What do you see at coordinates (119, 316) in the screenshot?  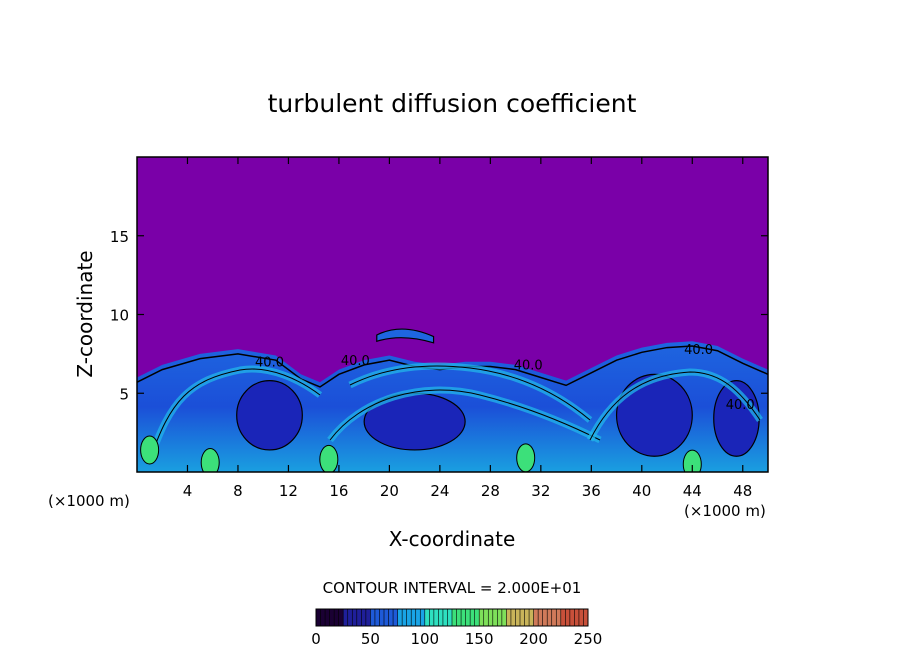 I see `y-tick-label: 10` at bounding box center [119, 316].